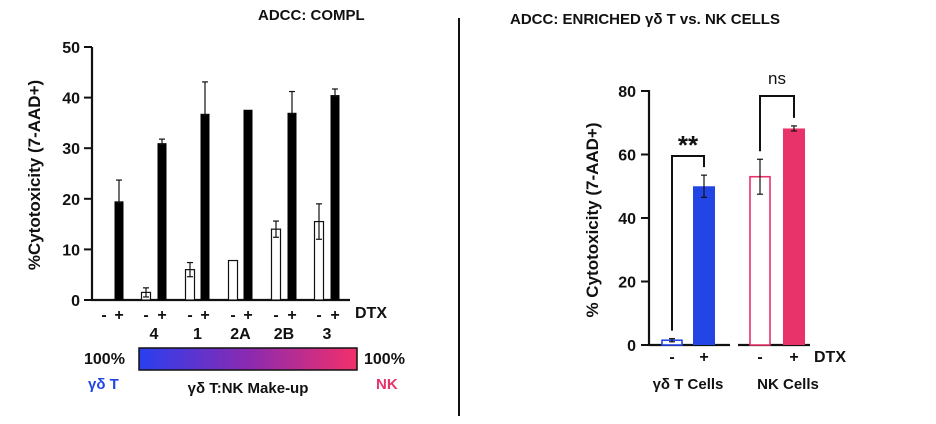  I want to click on right-y-tick-label: 0, so click(631, 346).